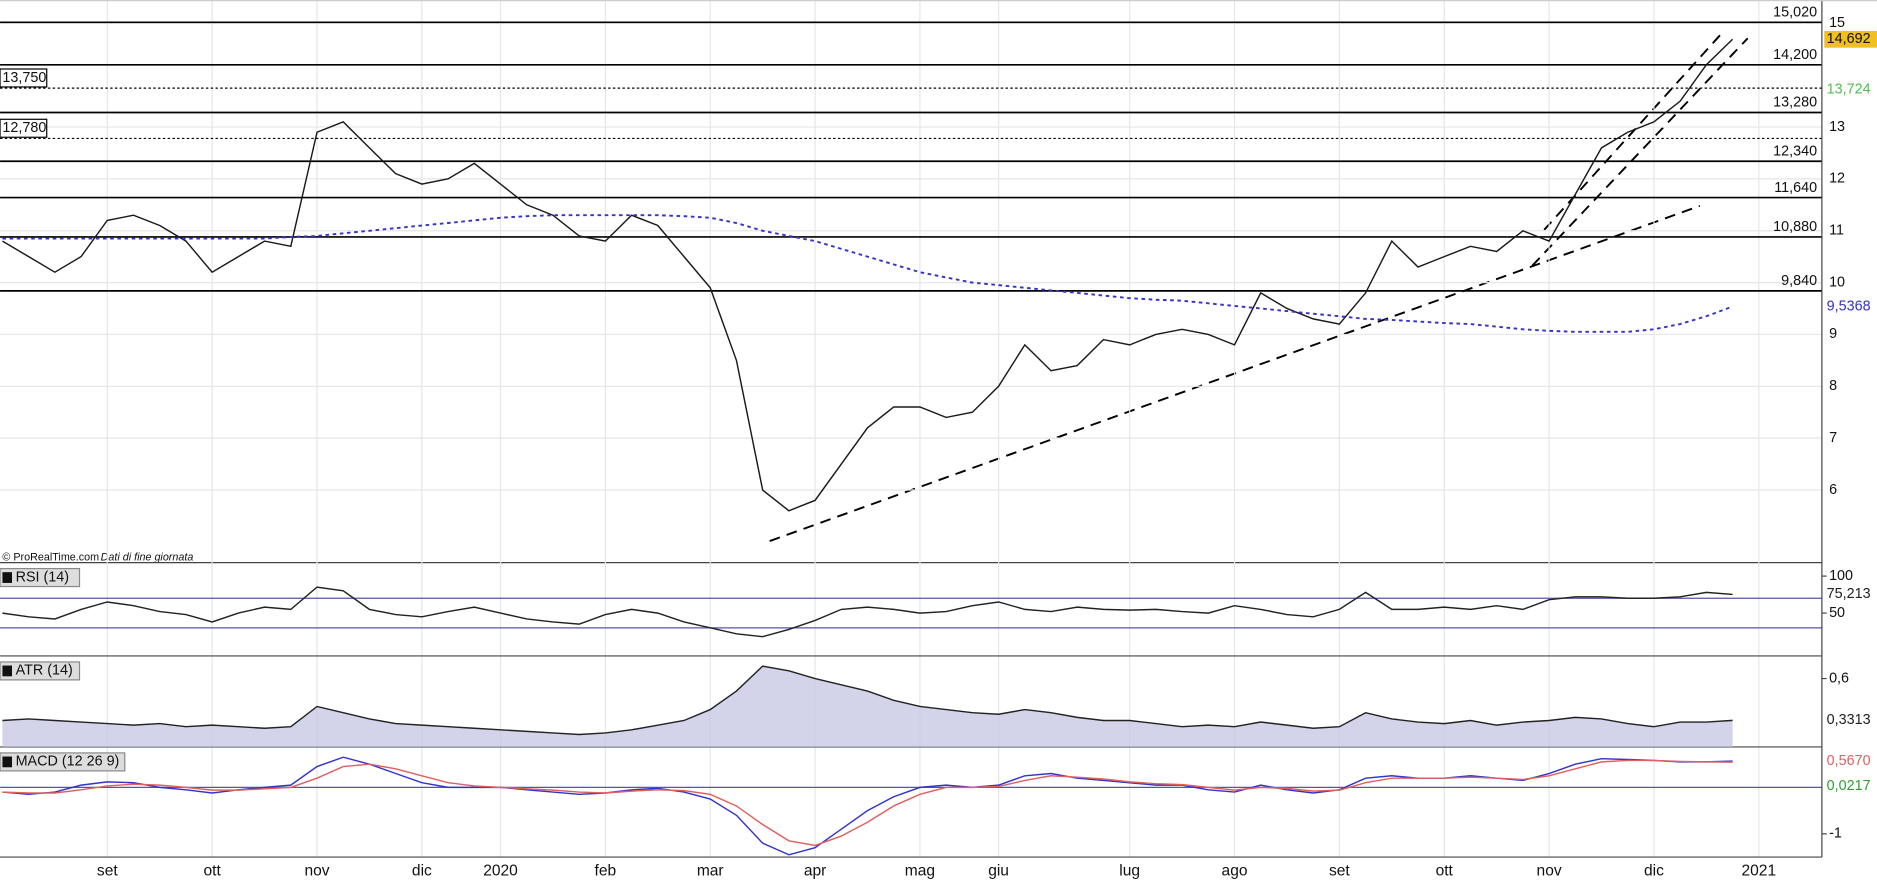  I want to click on y-tick-label: 6, so click(1833, 490).